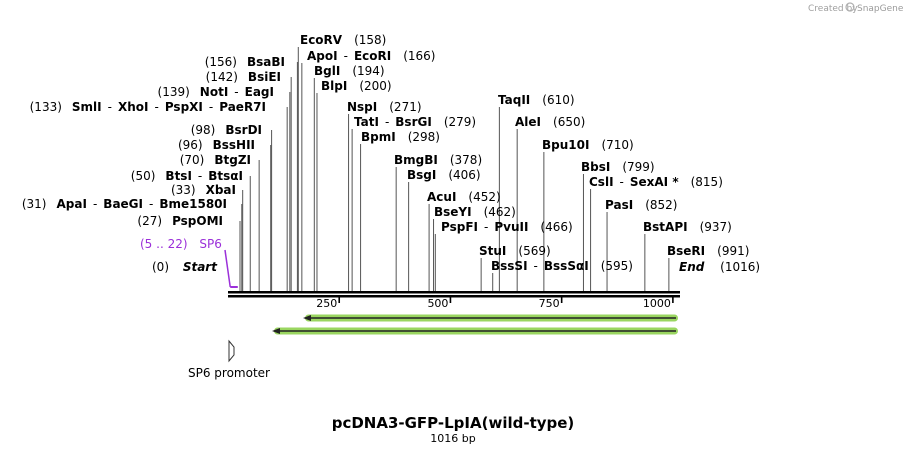 This screenshot has height=454, width=906. Describe the element at coordinates (475, 212) in the screenshot. I see `site-label: BseYI (462)` at that location.